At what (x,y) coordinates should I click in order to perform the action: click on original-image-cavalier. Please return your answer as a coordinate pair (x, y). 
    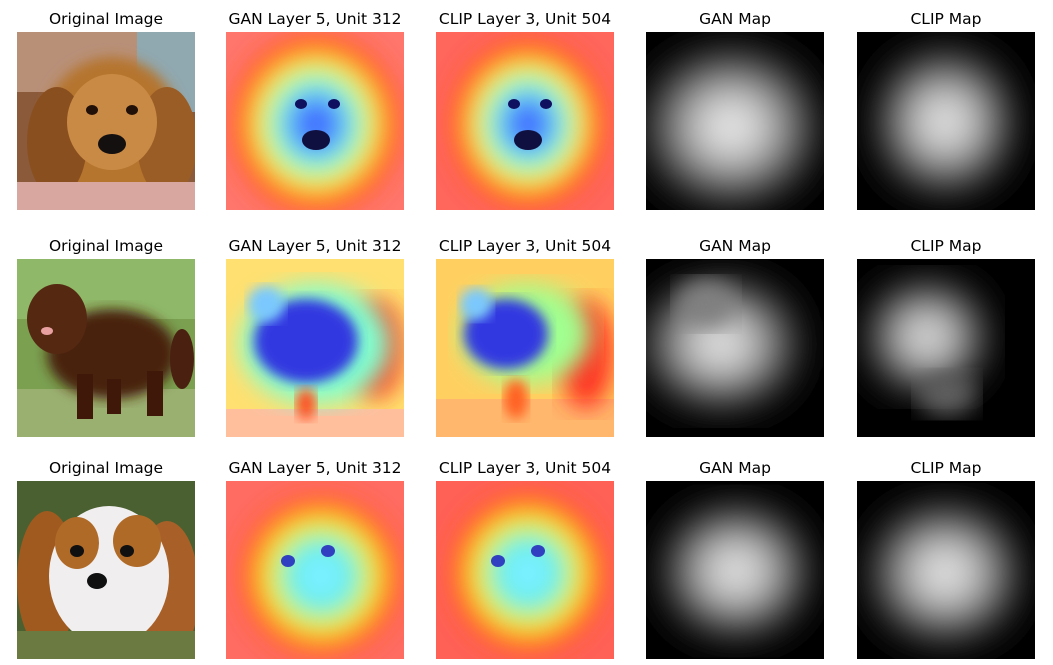
    Looking at the image, I should click on (106, 570).